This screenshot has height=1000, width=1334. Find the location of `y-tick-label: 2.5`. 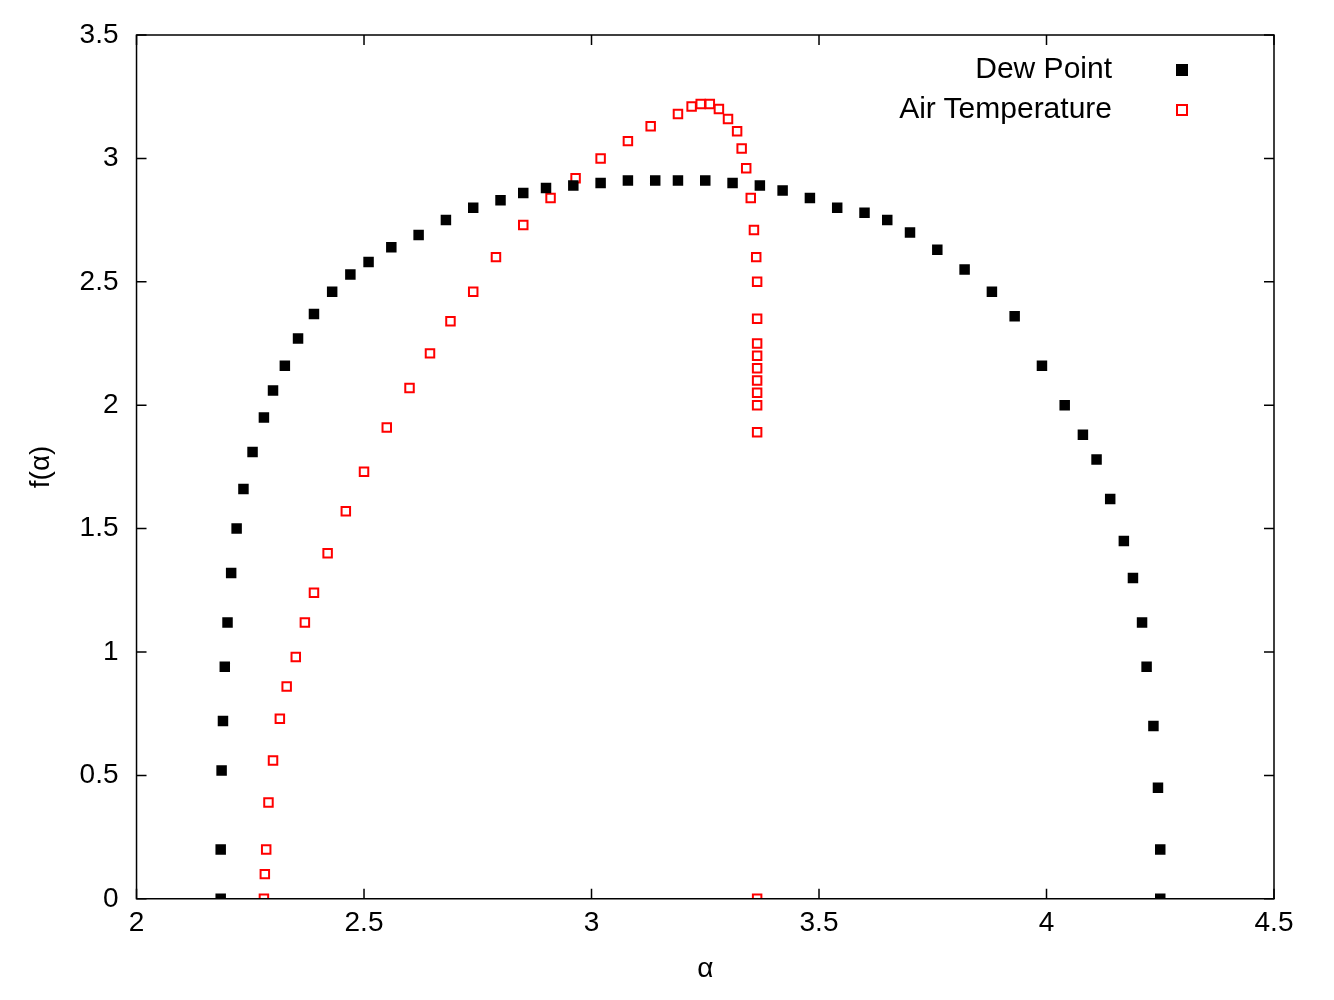

y-tick-label: 2.5 is located at coordinates (99, 280).